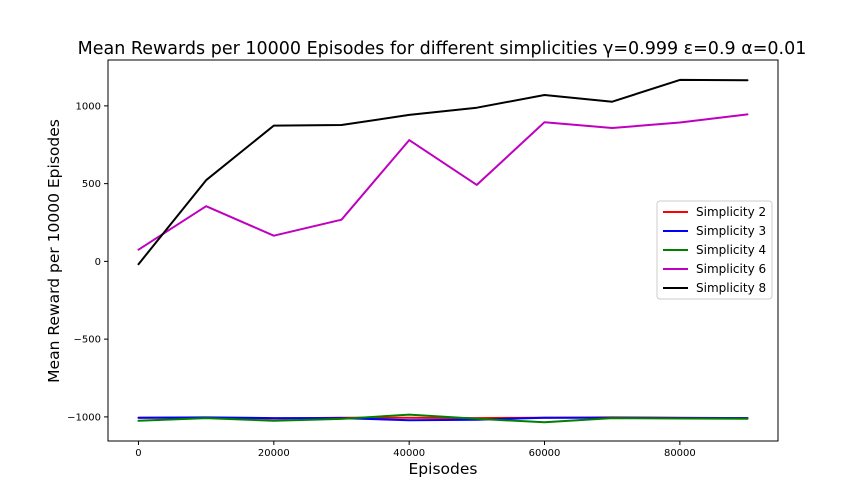  Describe the element at coordinates (409, 453) in the screenshot. I see `x-tick-label: 40000` at that location.